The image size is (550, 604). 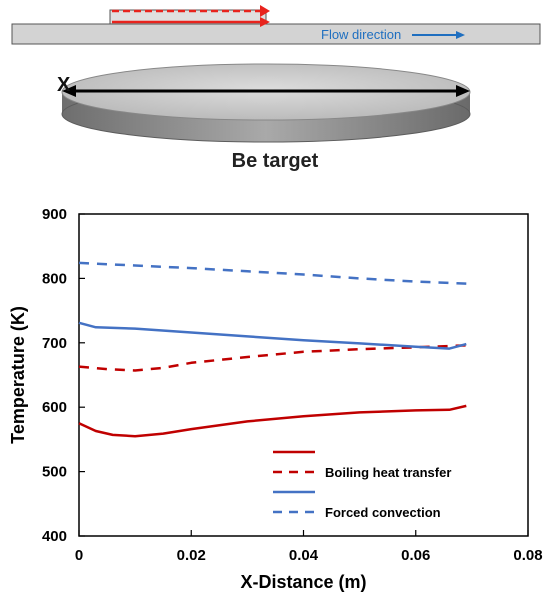 I want to click on diameter-arrow-left-icon, so click(x=69, y=91).